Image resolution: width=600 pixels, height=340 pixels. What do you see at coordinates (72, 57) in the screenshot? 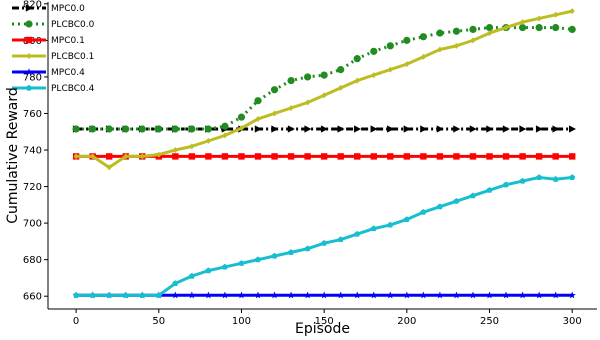
I see `legend-label: PLCBC0.1` at bounding box center [72, 57].